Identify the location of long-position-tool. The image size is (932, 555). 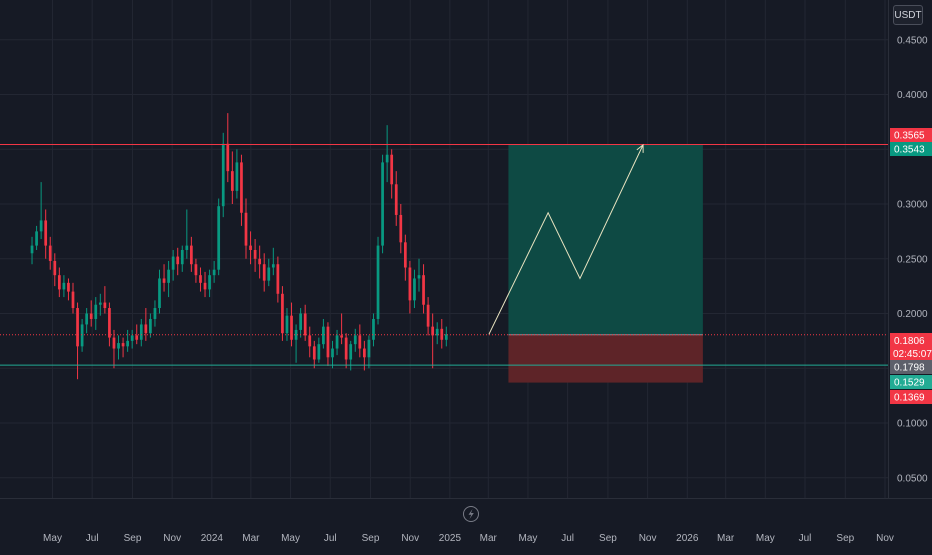
(605, 263).